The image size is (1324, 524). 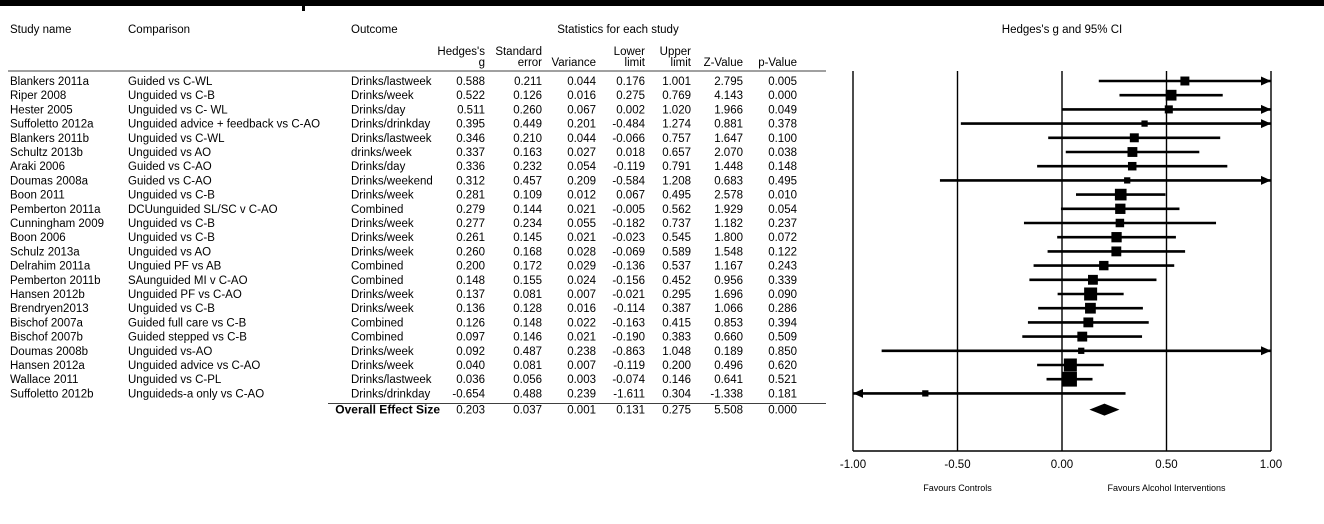 What do you see at coordinates (728, 153) in the screenshot?
I see `row-z: 2.070` at bounding box center [728, 153].